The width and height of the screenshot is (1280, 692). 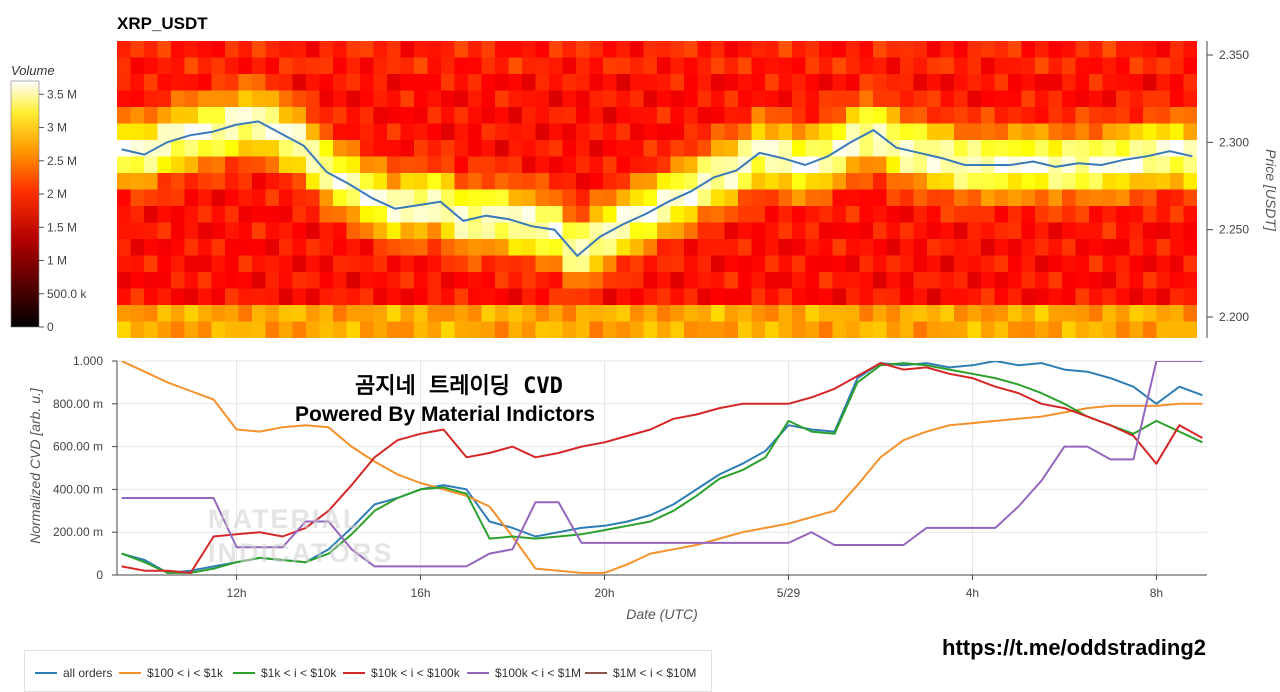 I want to click on legend-item: $10k < i < $100k, so click(x=401, y=673).